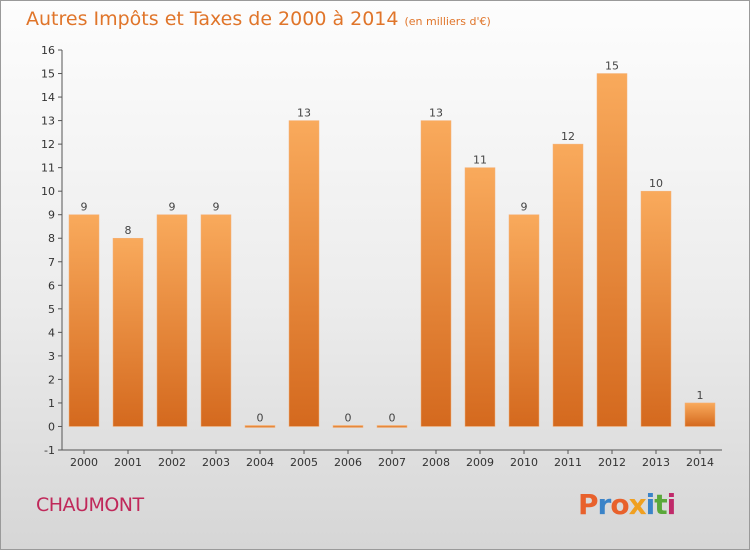  Describe the element at coordinates (172, 207) in the screenshot. I see `data-label-2002: 9` at that location.